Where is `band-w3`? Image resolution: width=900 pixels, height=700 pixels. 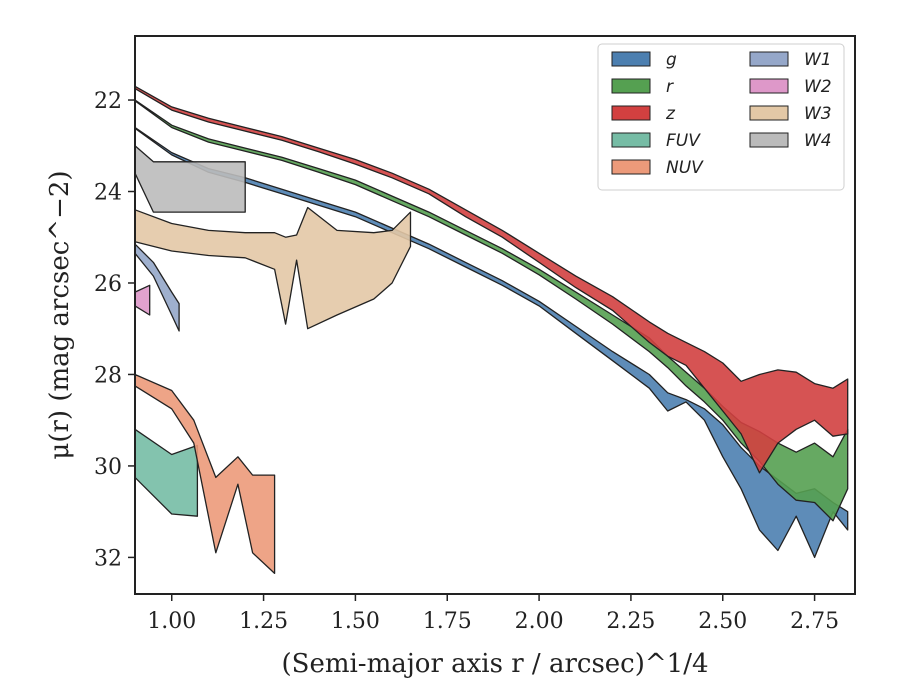
band-w3 is located at coordinates (273, 268).